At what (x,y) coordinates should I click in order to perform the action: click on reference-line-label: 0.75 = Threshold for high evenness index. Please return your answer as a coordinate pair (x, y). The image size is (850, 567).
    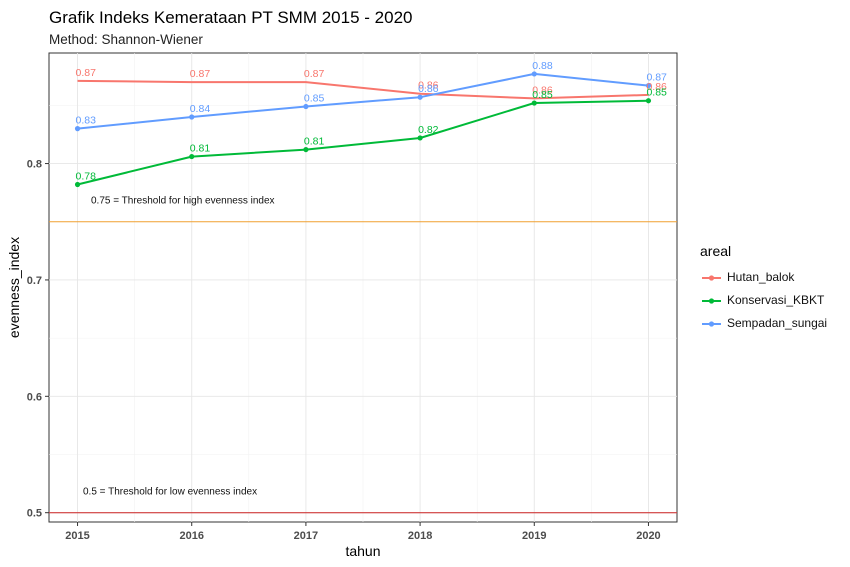
    Looking at the image, I should click on (183, 201).